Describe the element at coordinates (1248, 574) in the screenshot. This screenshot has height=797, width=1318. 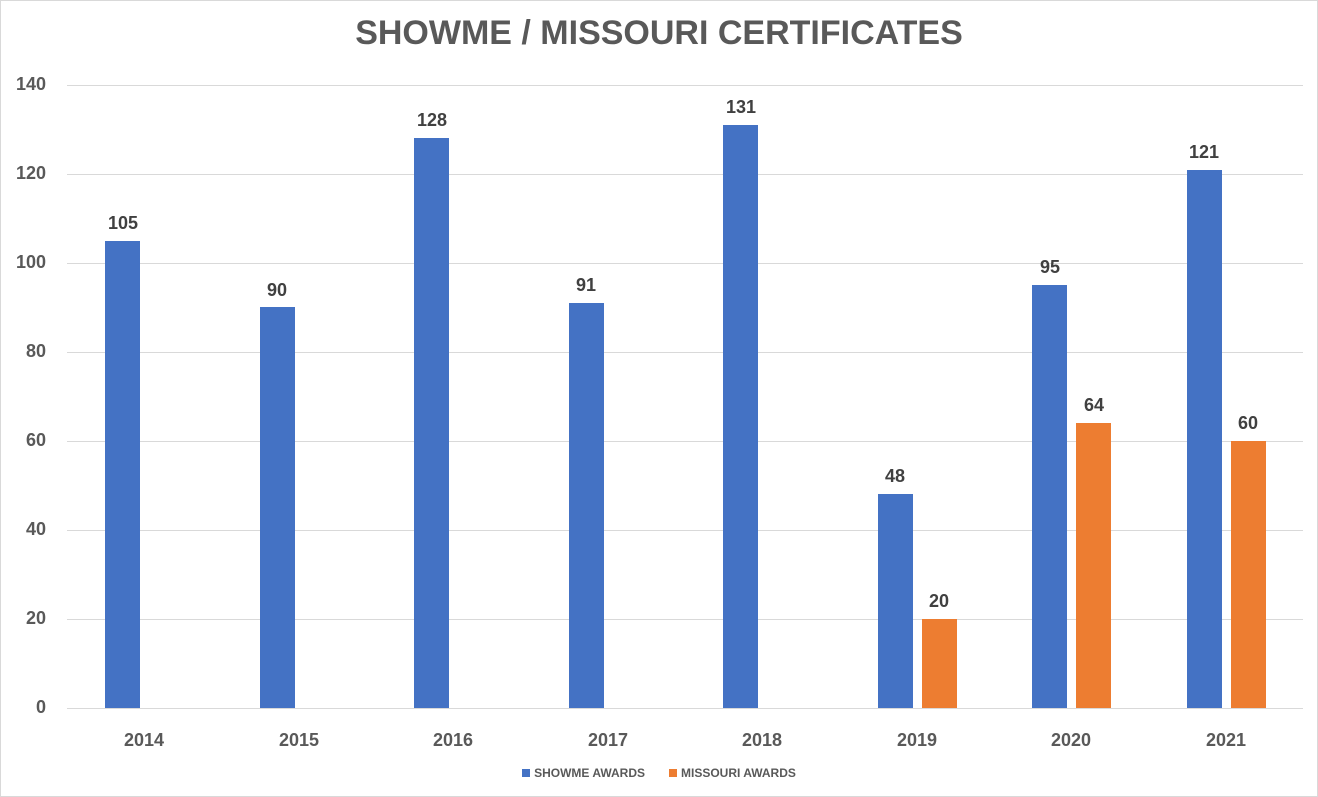
I see `missouri-bar-2021` at that location.